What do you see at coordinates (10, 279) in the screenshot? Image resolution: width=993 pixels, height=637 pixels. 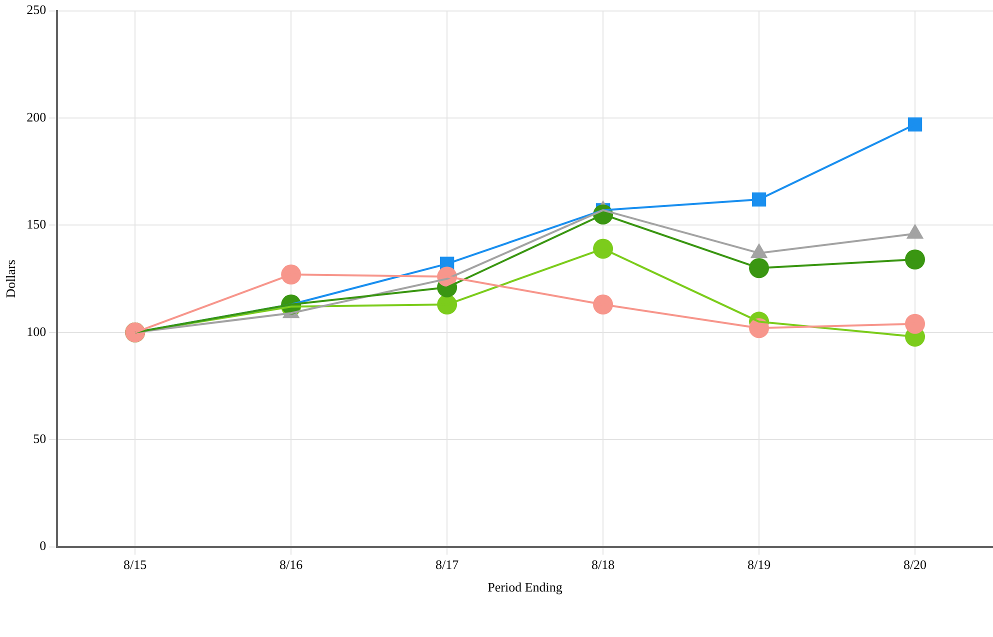 I see `y-axis-title: Dollars` at bounding box center [10, 279].